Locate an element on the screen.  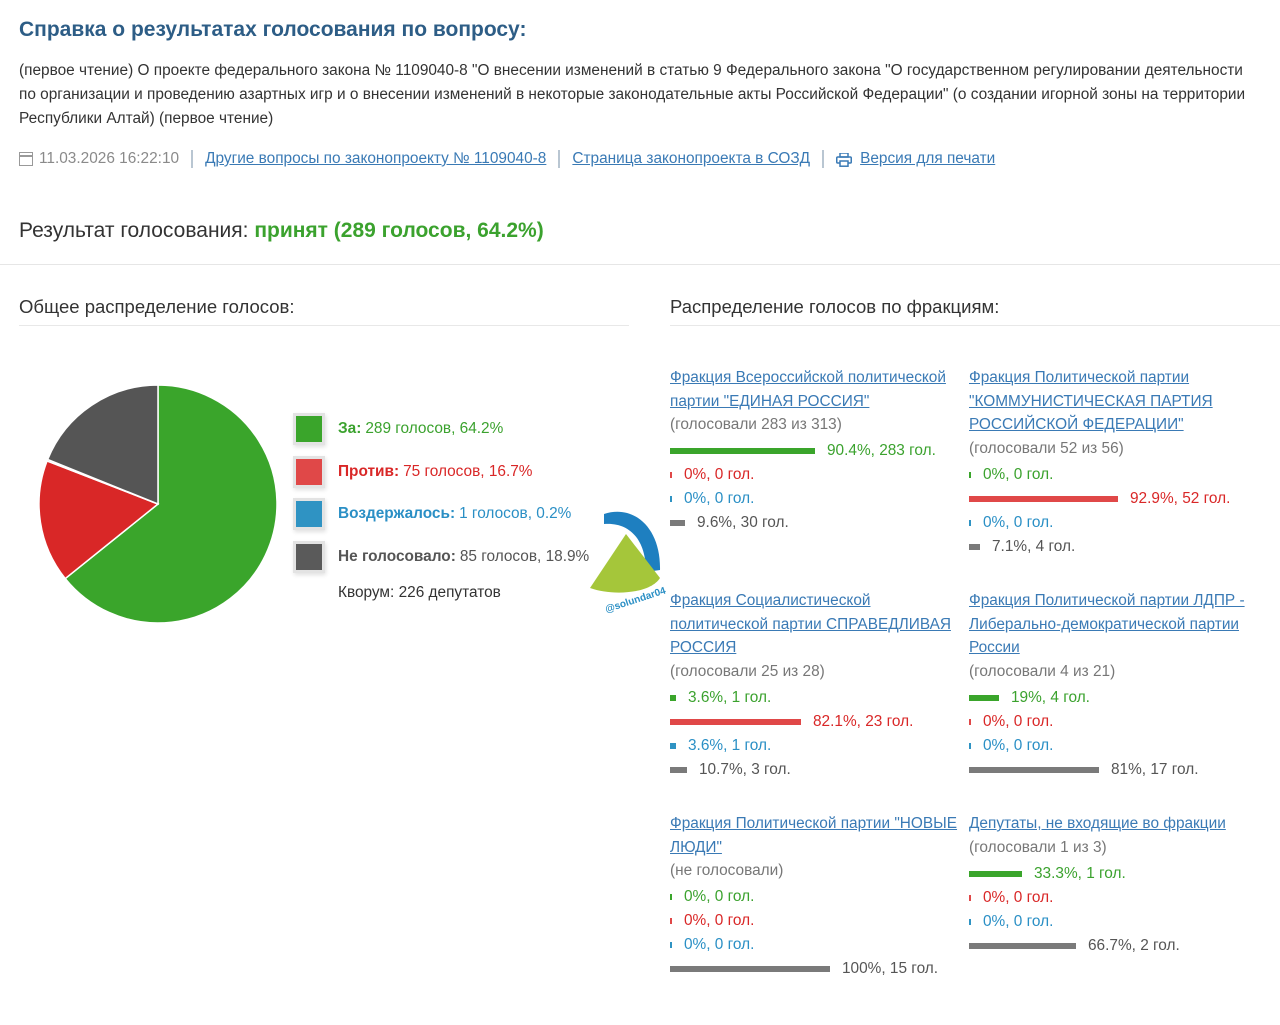
legend-item-ne-golos: Не голосовало: 85 голосов, 18.9% is located at coordinates (442, 557).